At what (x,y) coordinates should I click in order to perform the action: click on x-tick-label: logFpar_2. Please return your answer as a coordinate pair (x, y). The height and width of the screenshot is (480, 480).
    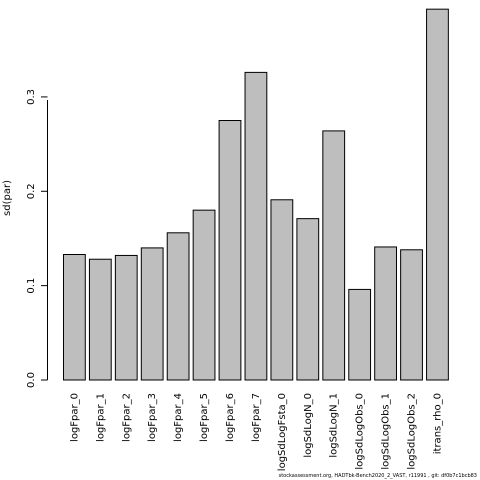
    Looking at the image, I should click on (126, 417).